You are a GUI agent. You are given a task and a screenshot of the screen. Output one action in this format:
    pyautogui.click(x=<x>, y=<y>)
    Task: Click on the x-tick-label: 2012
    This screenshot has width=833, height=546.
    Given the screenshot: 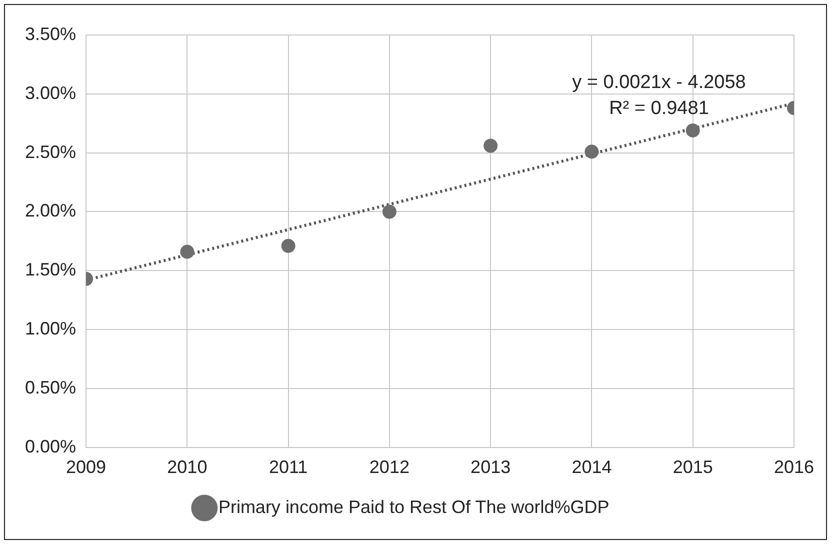 What is the action you would take?
    pyautogui.click(x=389, y=467)
    